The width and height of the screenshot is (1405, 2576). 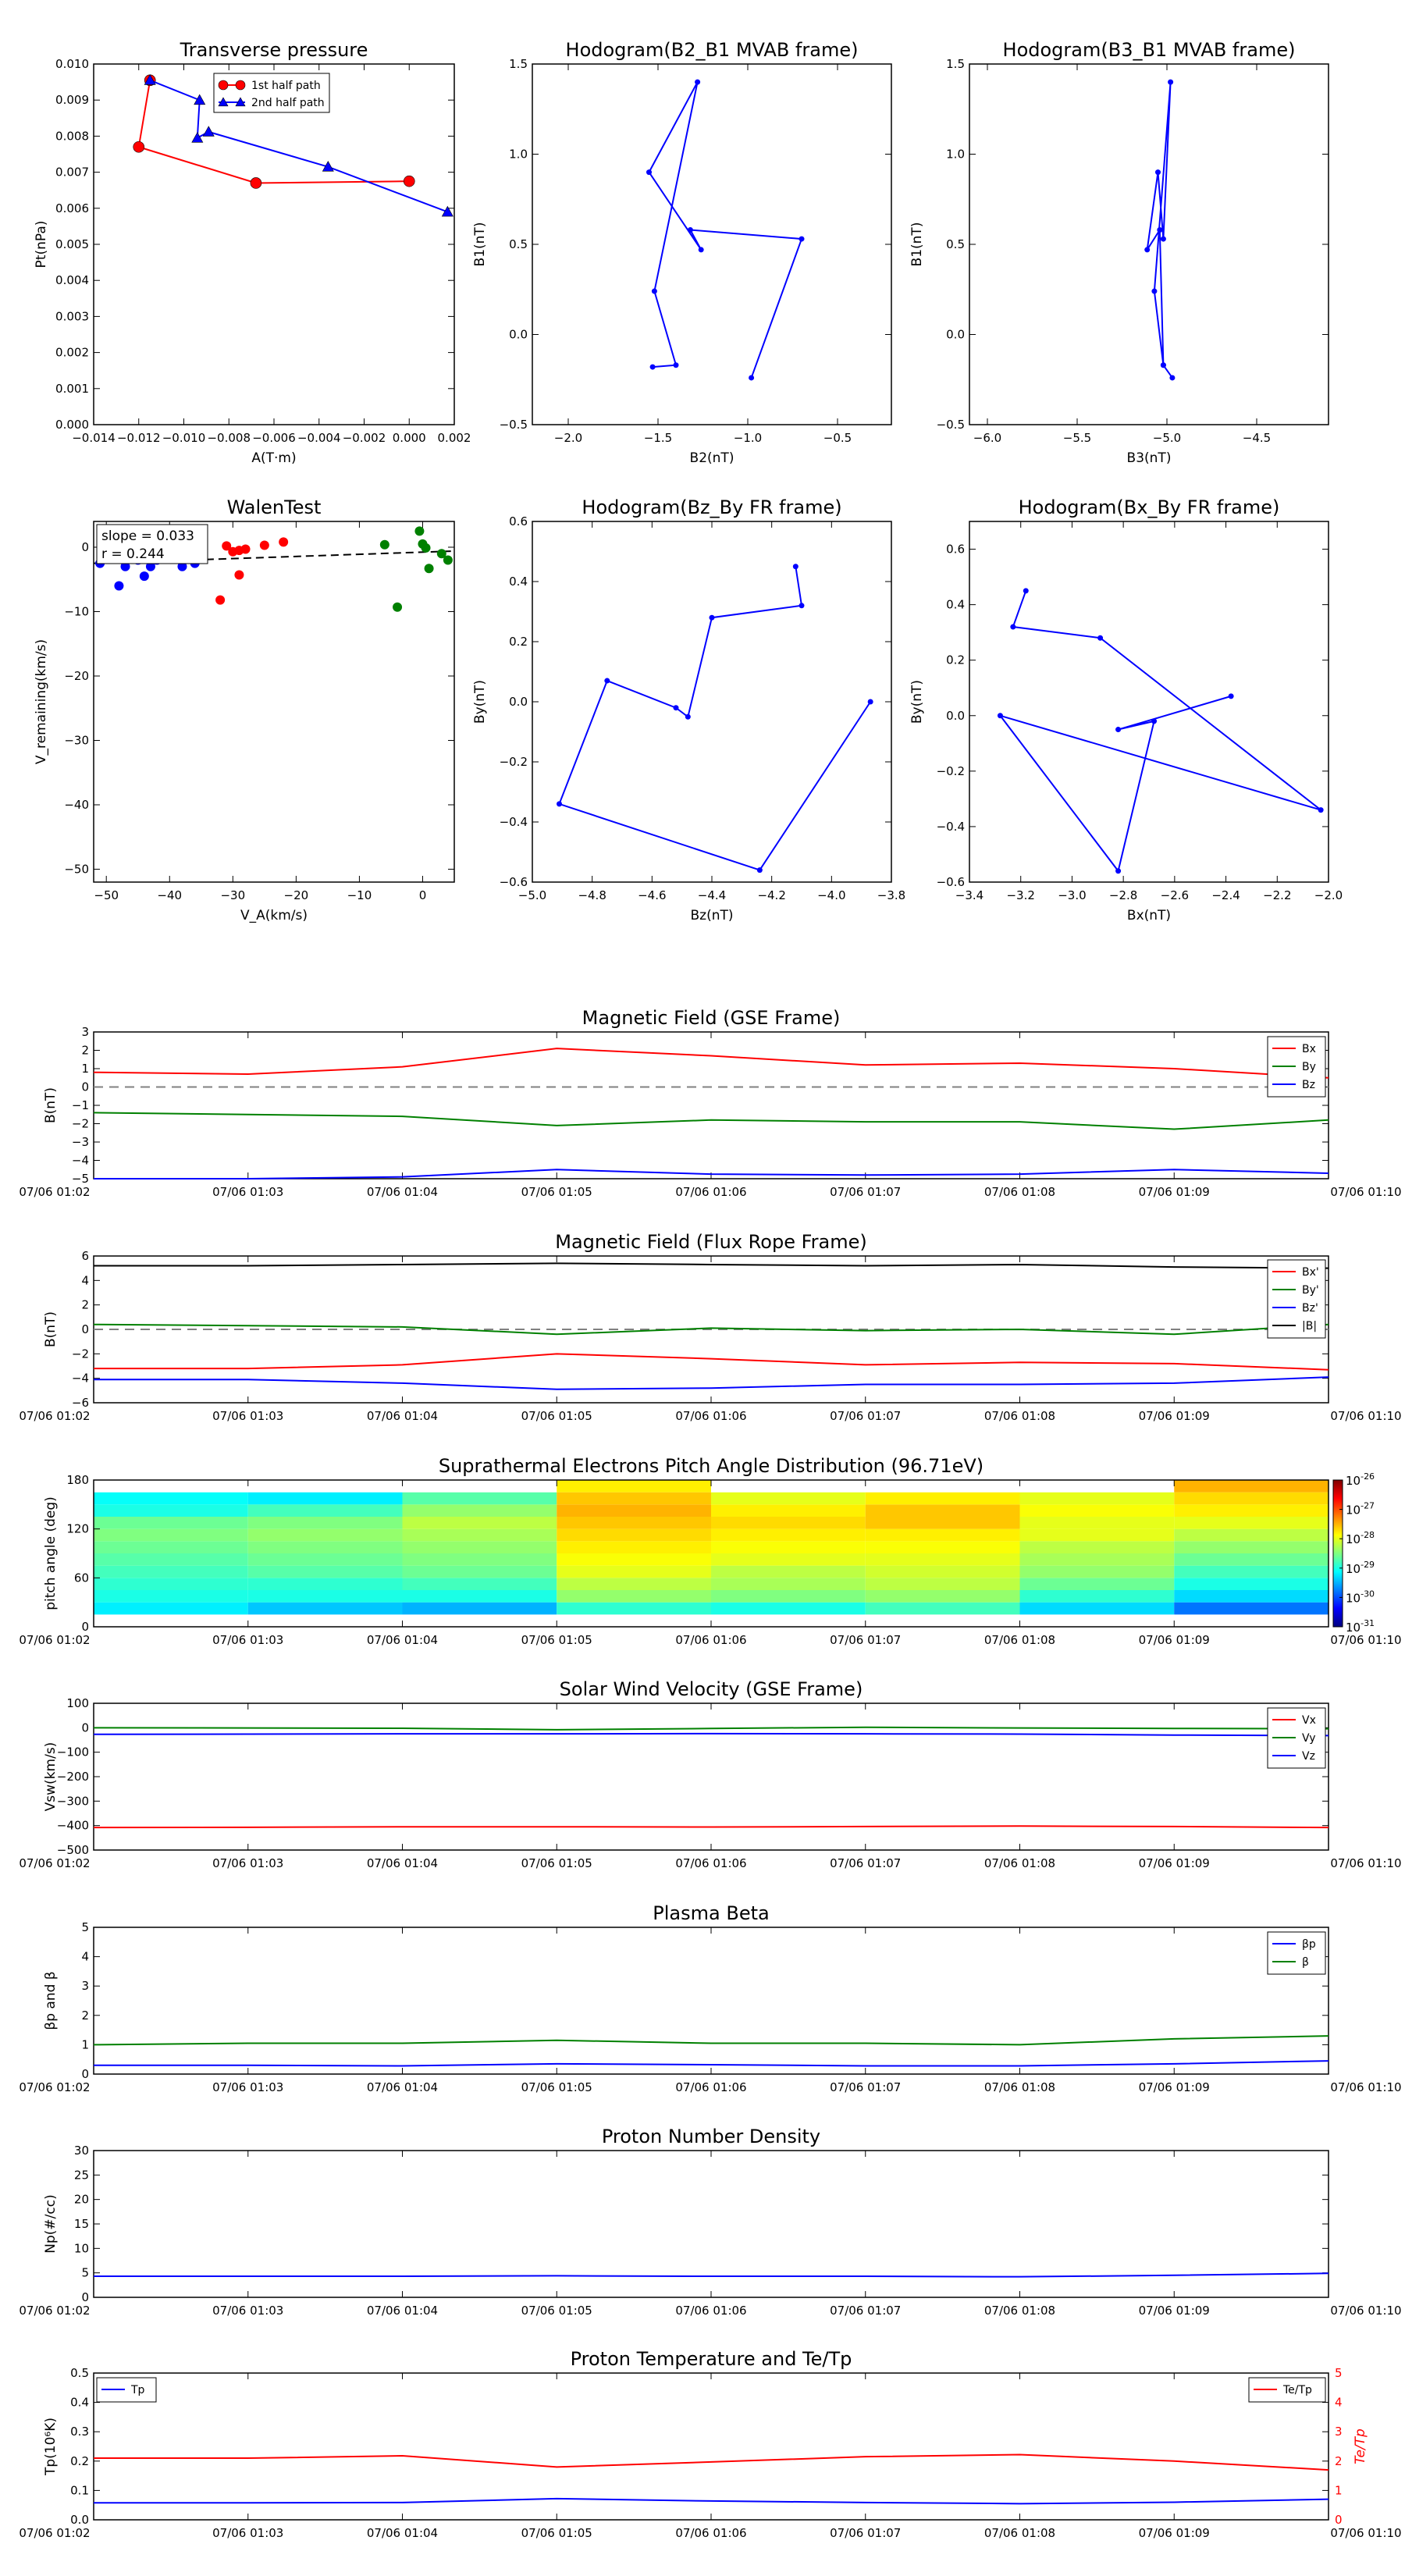 What do you see at coordinates (480, 702) in the screenshot?
I see `hodogram_bz_by-ylabel: By(nT)` at bounding box center [480, 702].